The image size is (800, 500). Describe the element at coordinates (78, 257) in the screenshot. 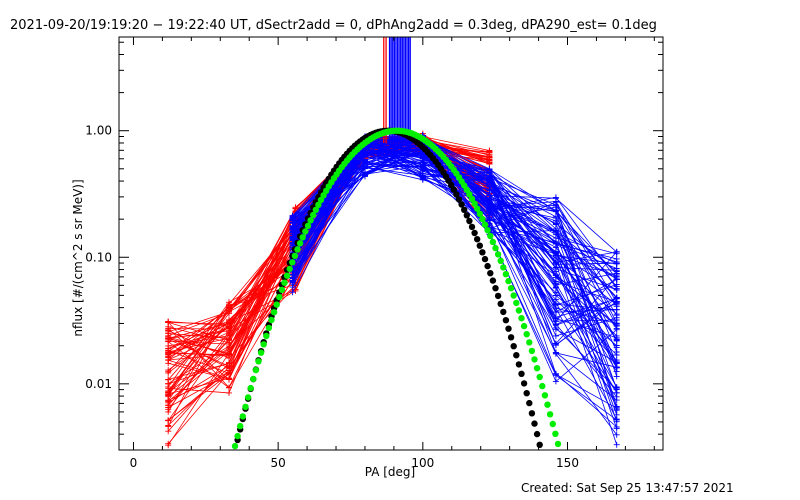

I see `y-axis-label: nflux [#/(cm^2 s sr MeV)]` at that location.